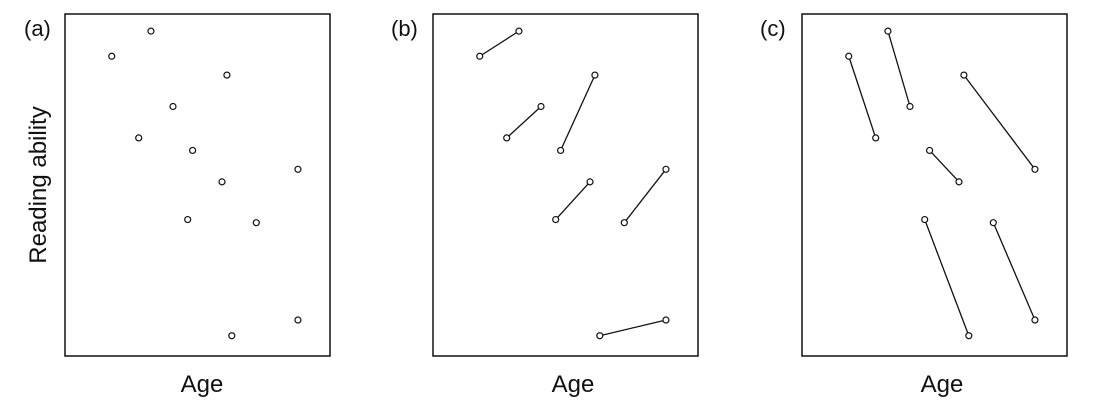 The width and height of the screenshot is (1104, 415). I want to click on panel-b-x-axis-label: Age, so click(573, 384).